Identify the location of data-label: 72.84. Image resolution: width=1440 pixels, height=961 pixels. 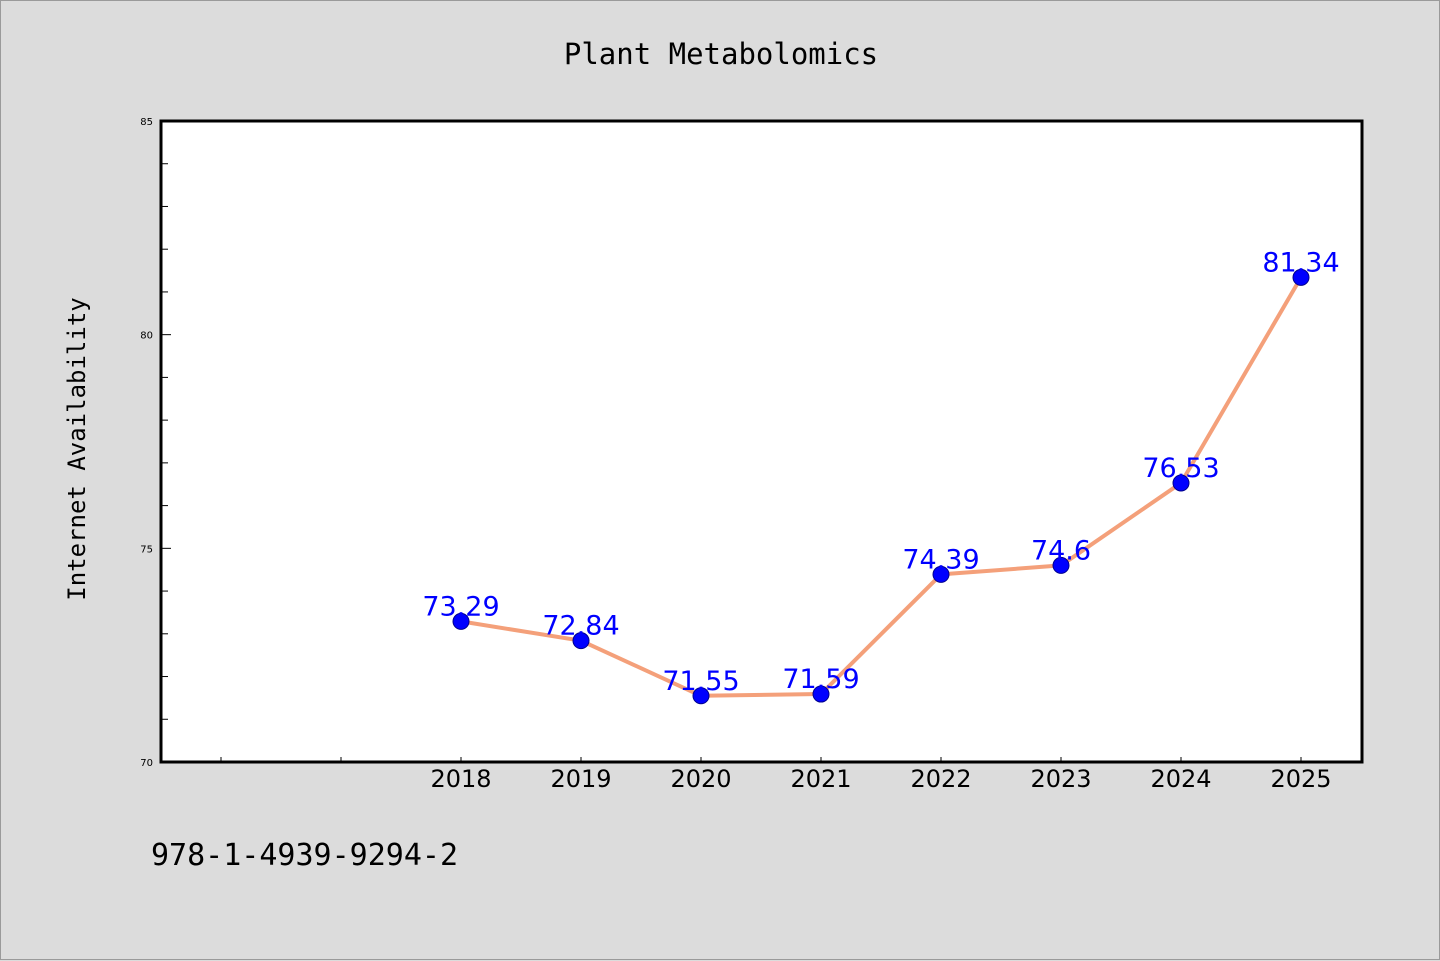
(580, 626).